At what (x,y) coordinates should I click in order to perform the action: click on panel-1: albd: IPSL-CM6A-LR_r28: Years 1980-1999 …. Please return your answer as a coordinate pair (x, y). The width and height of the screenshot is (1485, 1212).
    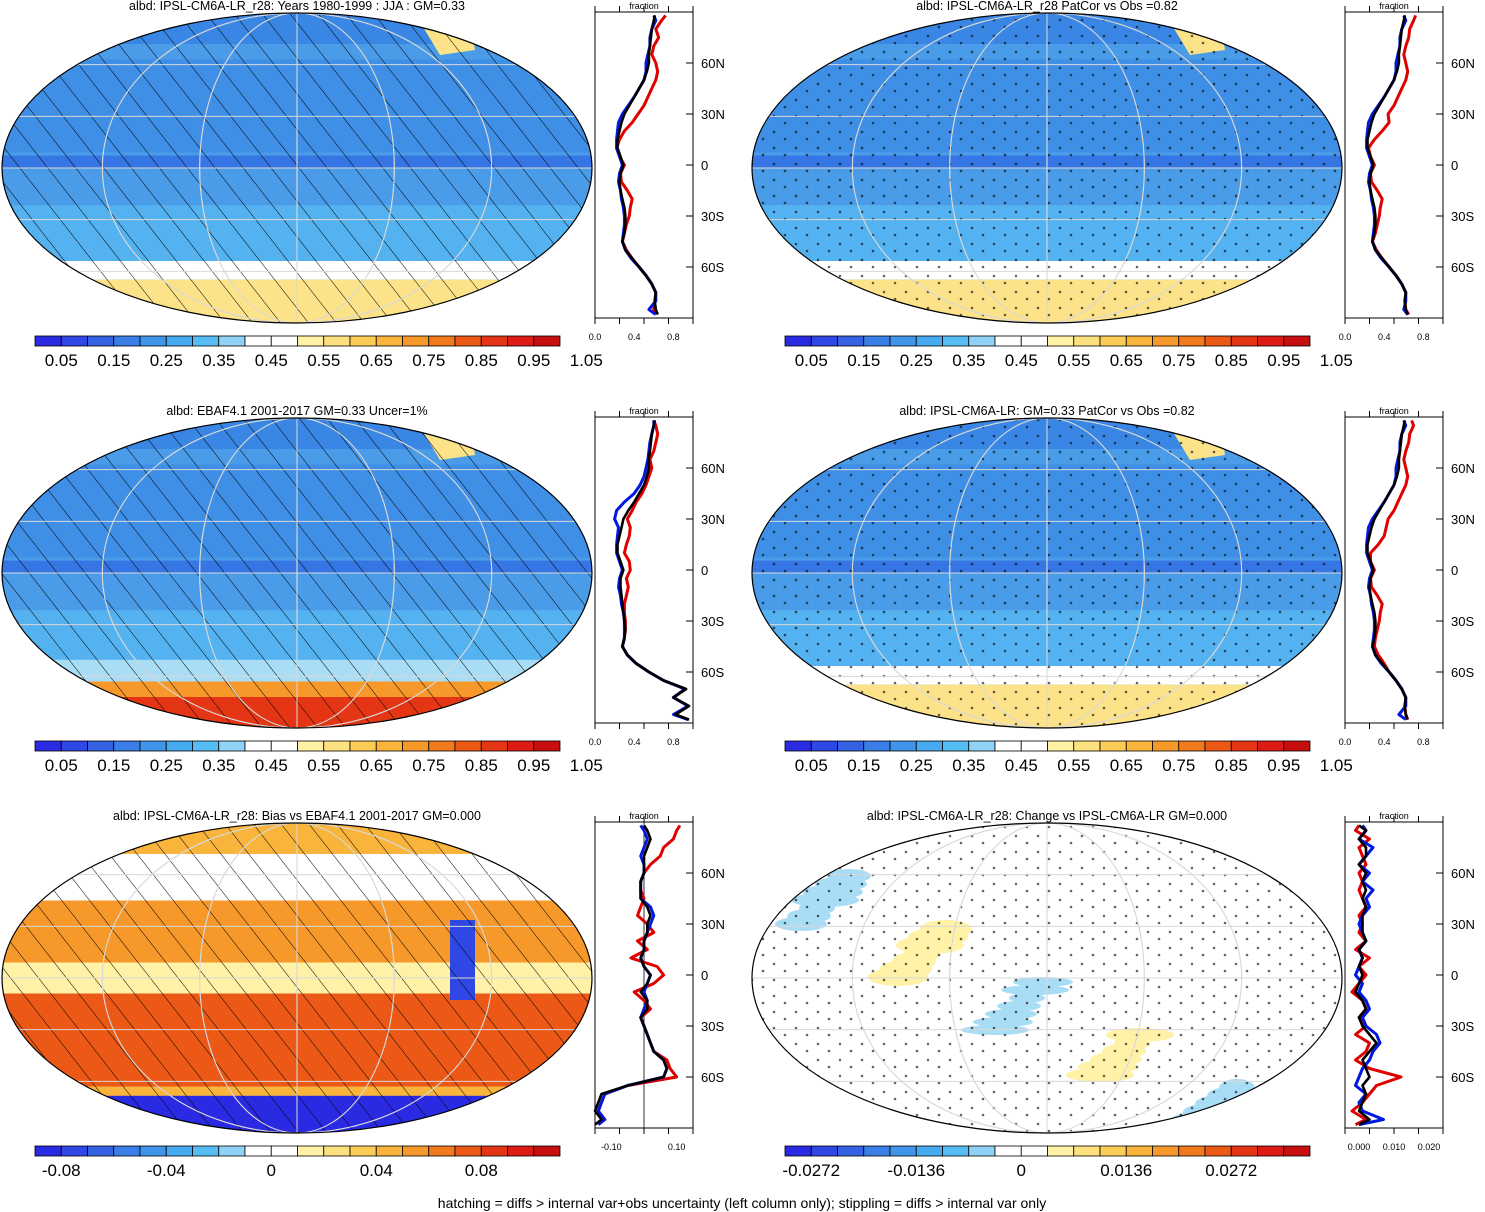
    Looking at the image, I should click on (363, 185).